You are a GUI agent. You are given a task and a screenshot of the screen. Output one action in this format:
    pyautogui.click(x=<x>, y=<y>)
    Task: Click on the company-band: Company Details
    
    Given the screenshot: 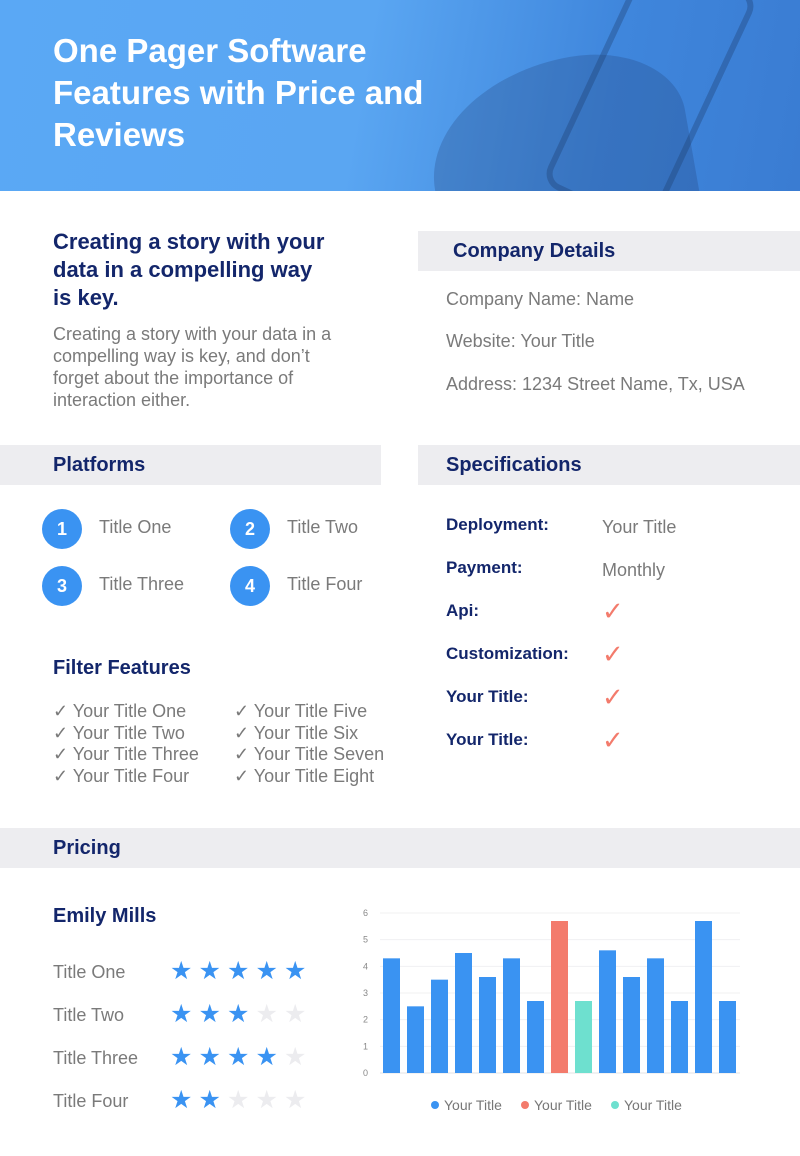 What is the action you would take?
    pyautogui.click(x=609, y=251)
    